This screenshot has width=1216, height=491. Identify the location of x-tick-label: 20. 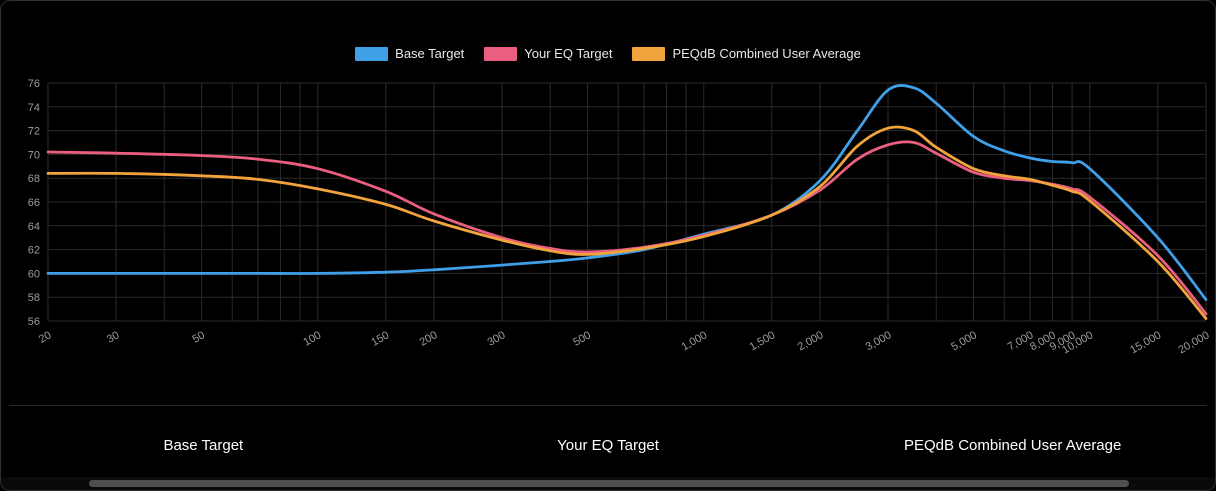
(45, 337).